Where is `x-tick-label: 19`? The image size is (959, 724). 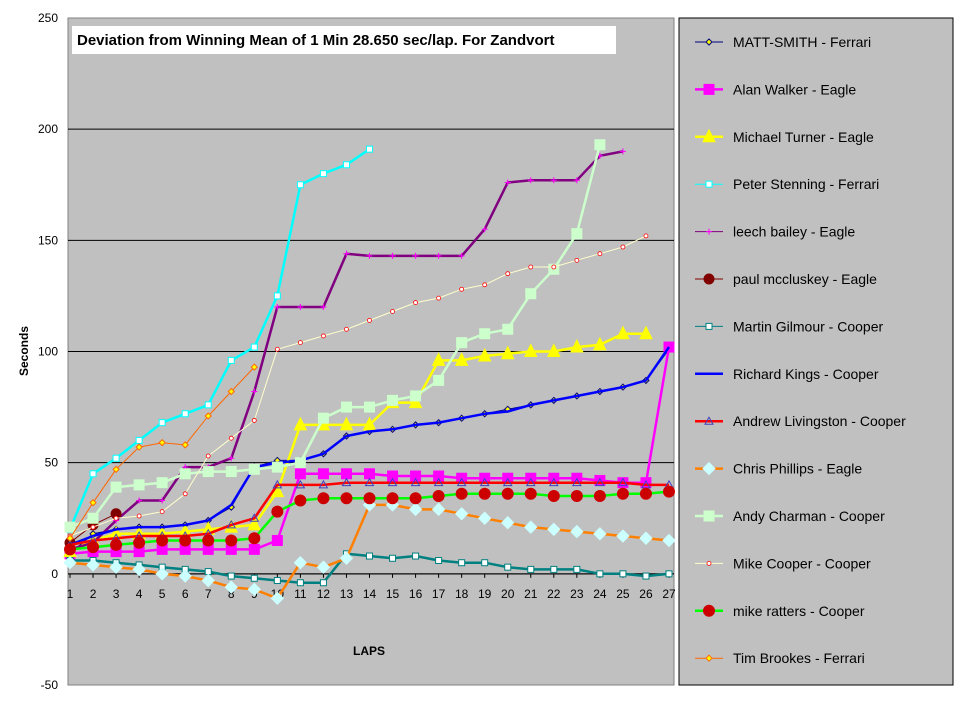
x-tick-label: 19 is located at coordinates (485, 594).